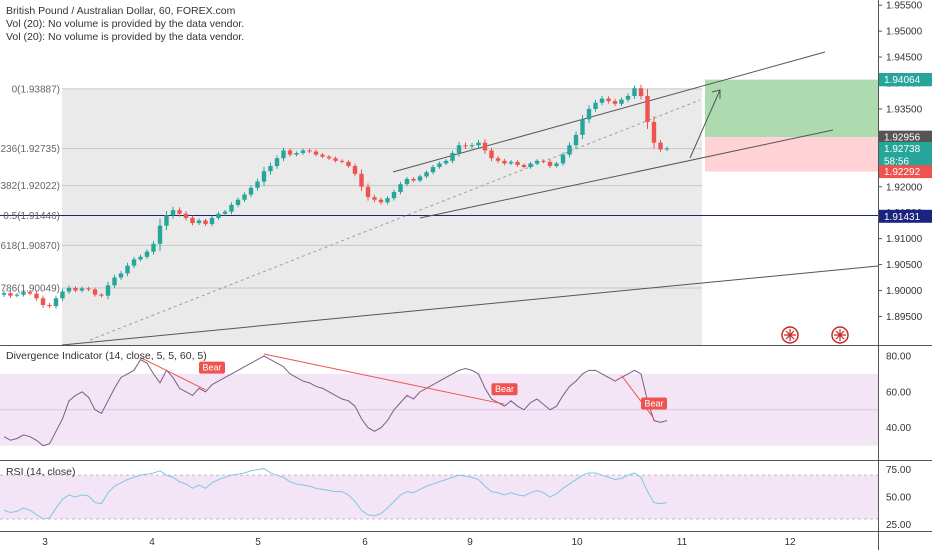 Image resolution: width=932 pixels, height=550 pixels. What do you see at coordinates (31, 186) in the screenshot?
I see `fib-level-label: 382(1.92022)` at bounding box center [31, 186].